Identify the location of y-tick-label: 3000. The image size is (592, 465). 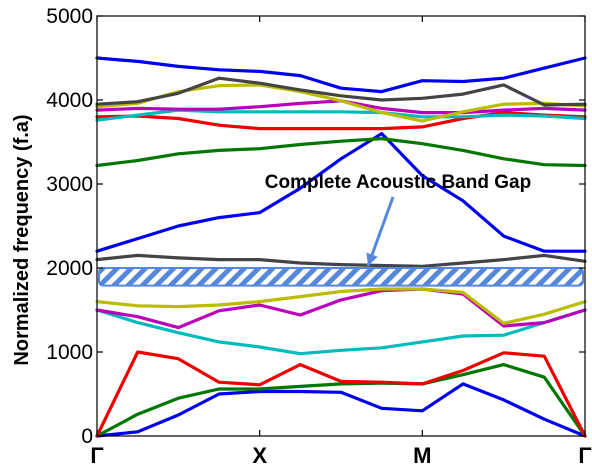
(69, 184).